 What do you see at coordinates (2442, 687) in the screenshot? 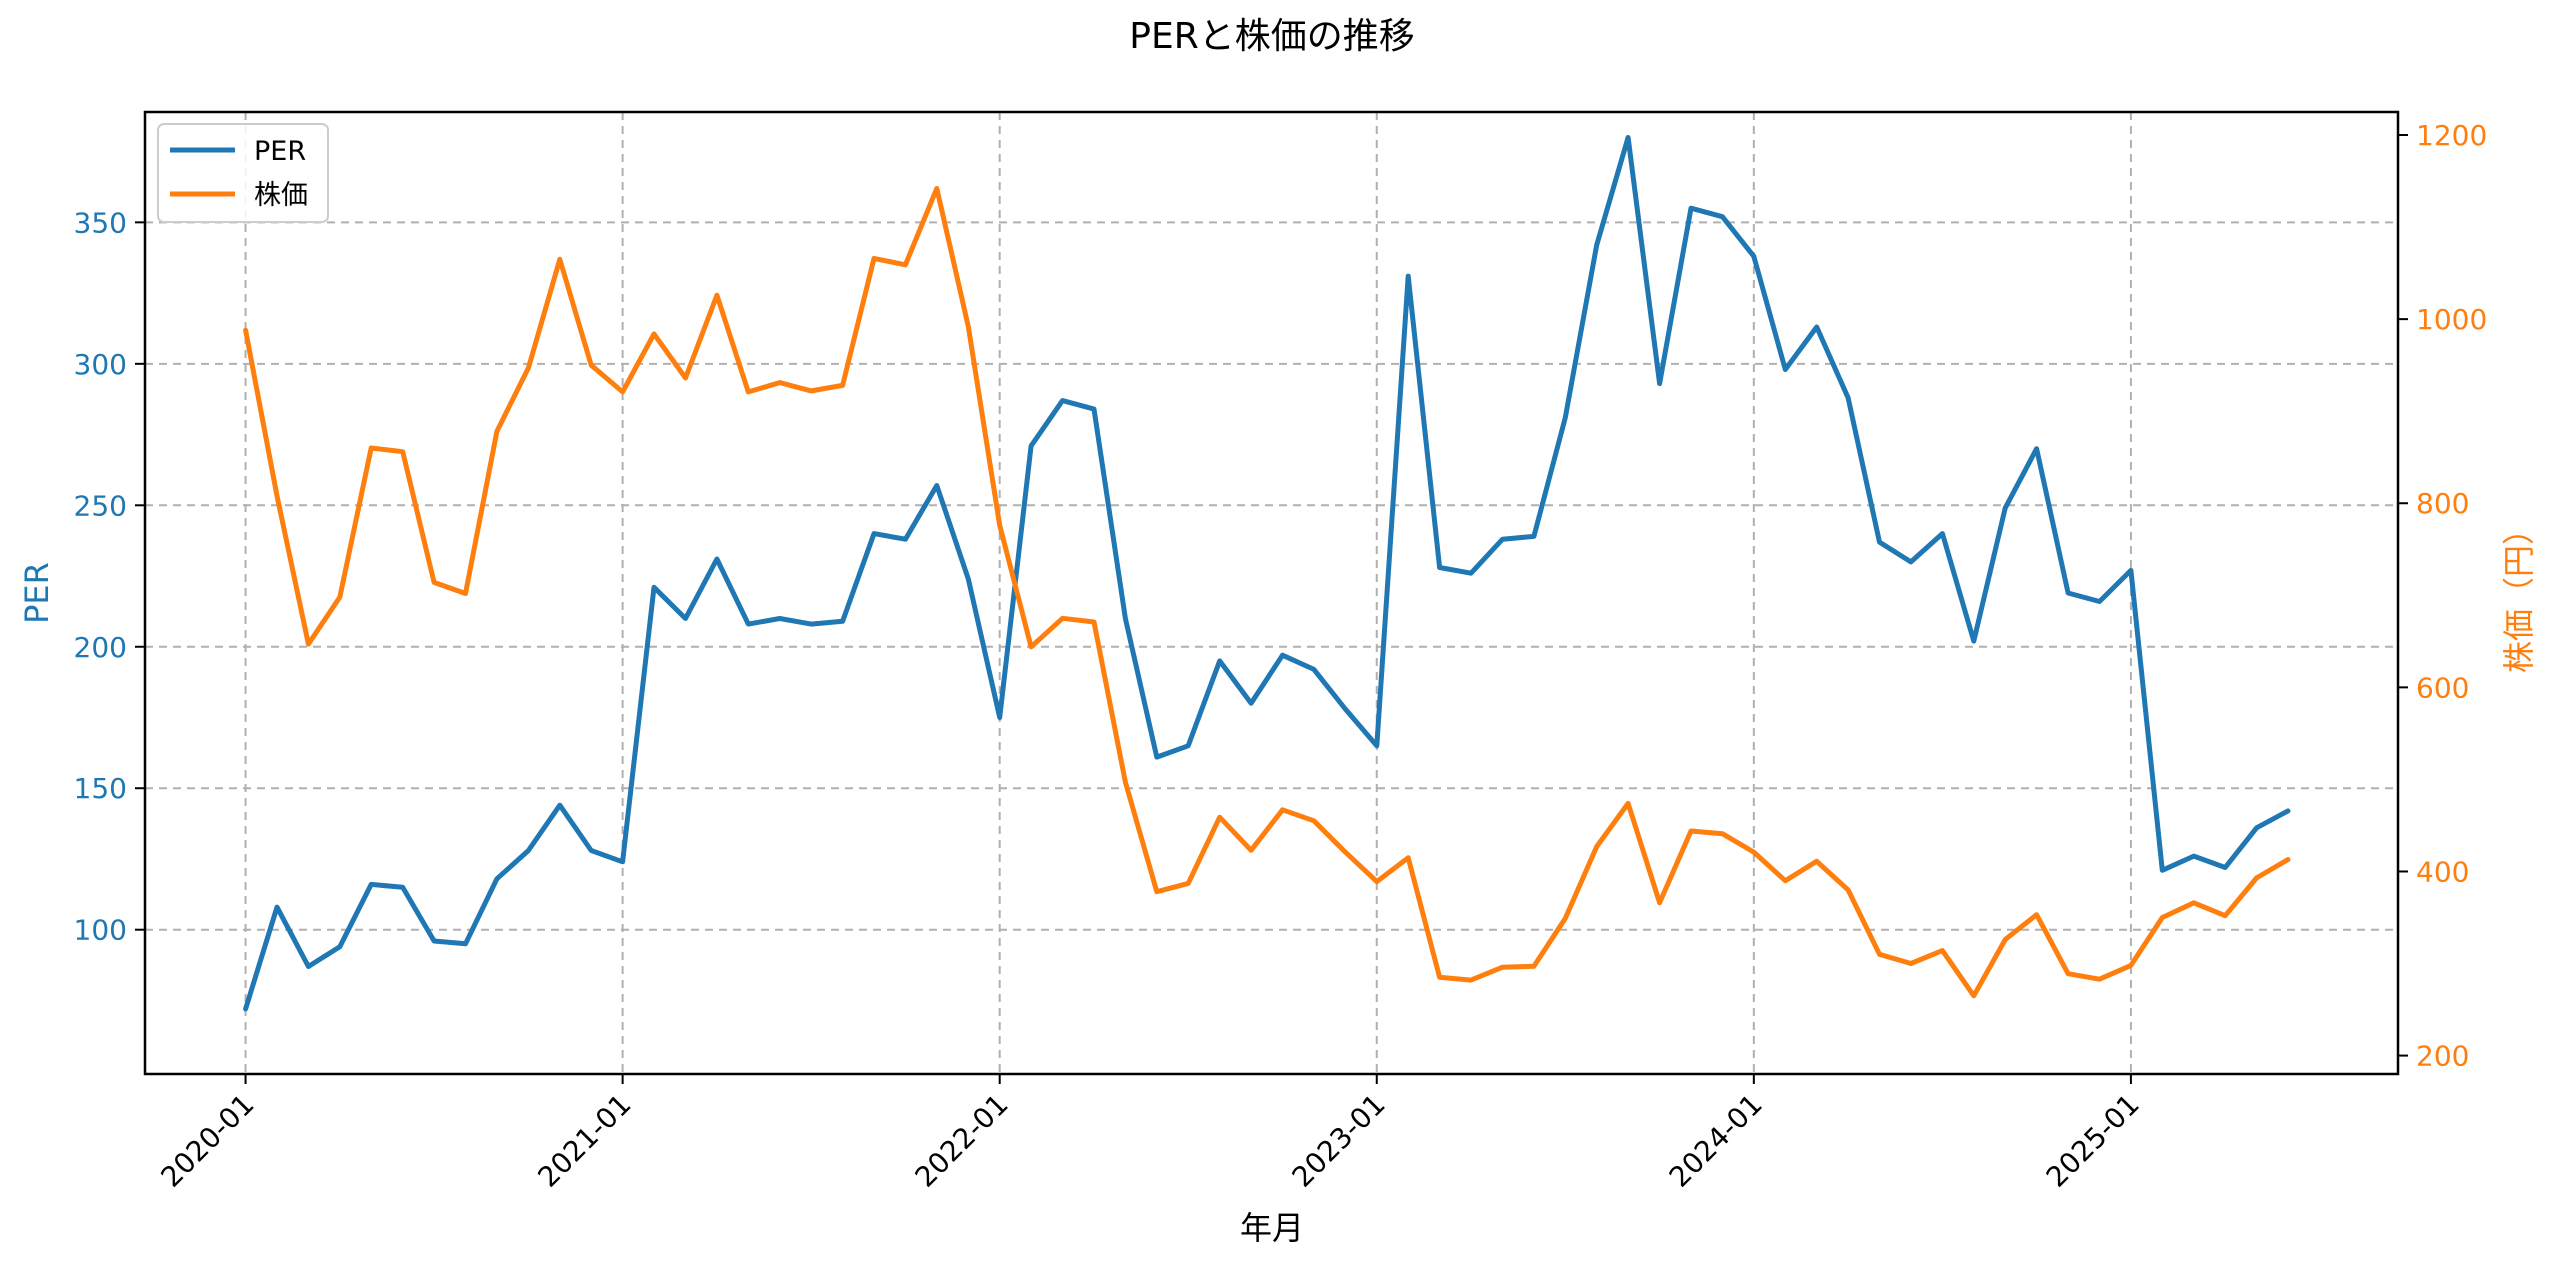
I see `y-right-tick-label: 600` at bounding box center [2442, 687].